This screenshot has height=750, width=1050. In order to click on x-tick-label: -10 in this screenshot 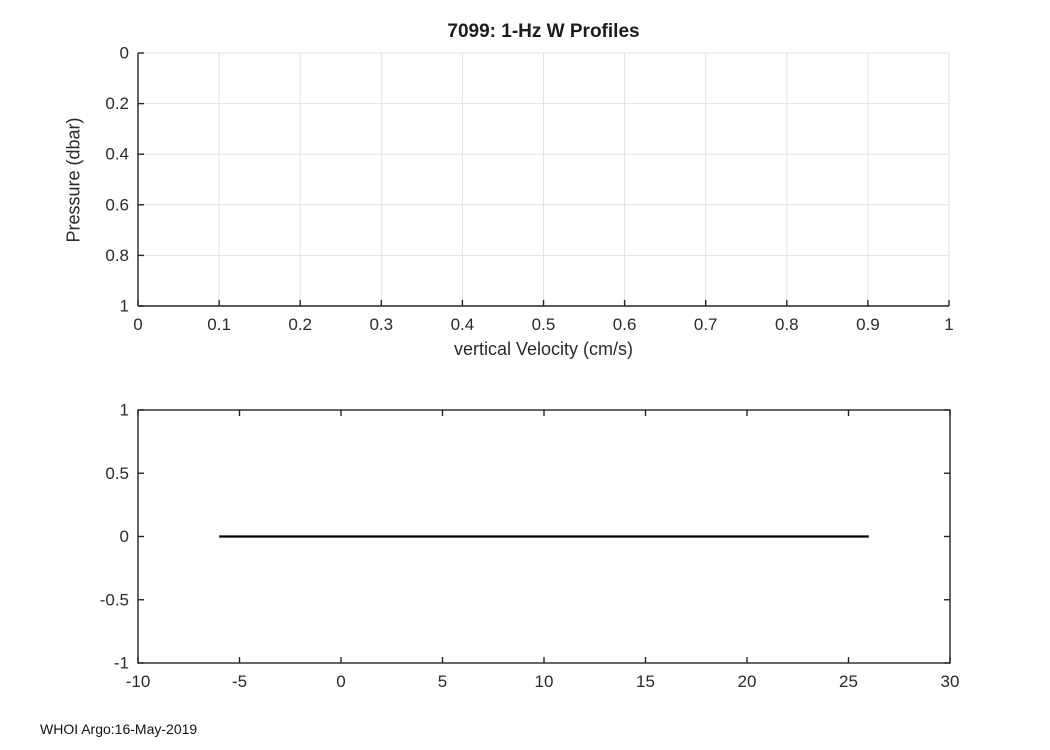, I will do `click(138, 681)`.